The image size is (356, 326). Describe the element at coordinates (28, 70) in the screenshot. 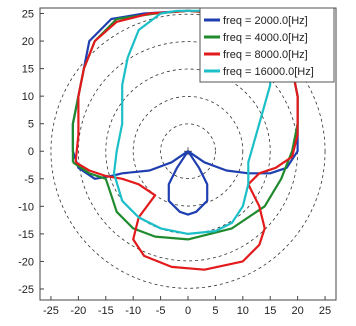

I see `y-tick-label-2: 15` at that location.